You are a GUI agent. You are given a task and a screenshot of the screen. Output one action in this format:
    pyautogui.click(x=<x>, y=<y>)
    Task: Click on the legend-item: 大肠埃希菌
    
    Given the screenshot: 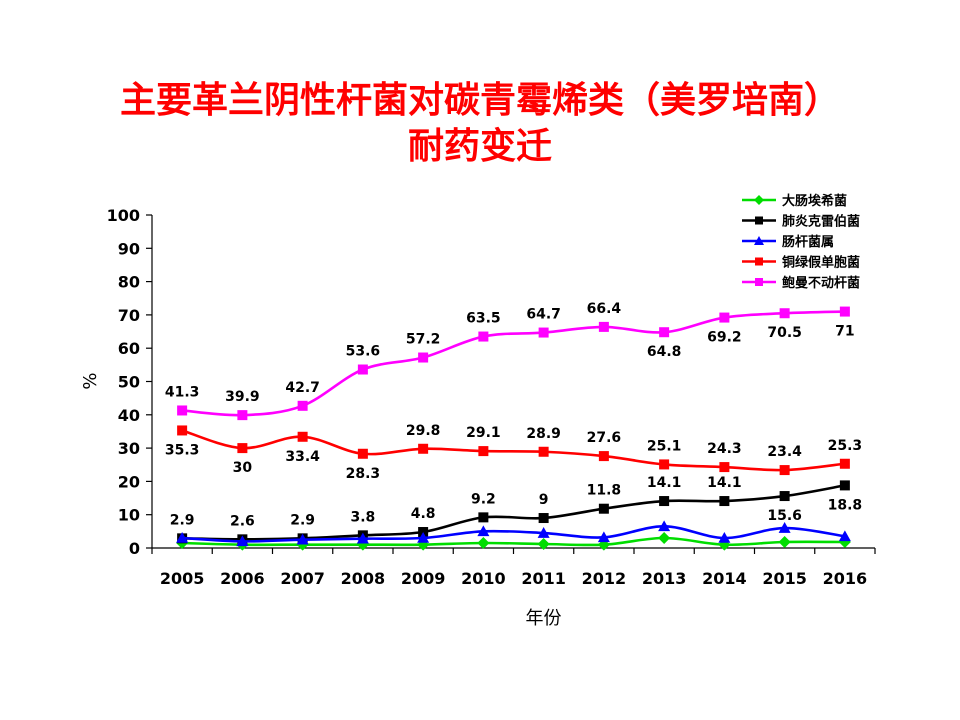 What is the action you would take?
    pyautogui.click(x=794, y=201)
    